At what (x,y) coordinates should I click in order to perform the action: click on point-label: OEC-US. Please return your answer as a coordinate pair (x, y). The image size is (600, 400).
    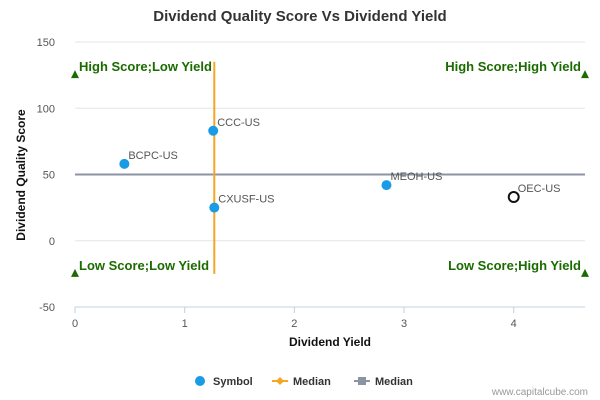
    Looking at the image, I should click on (539, 189).